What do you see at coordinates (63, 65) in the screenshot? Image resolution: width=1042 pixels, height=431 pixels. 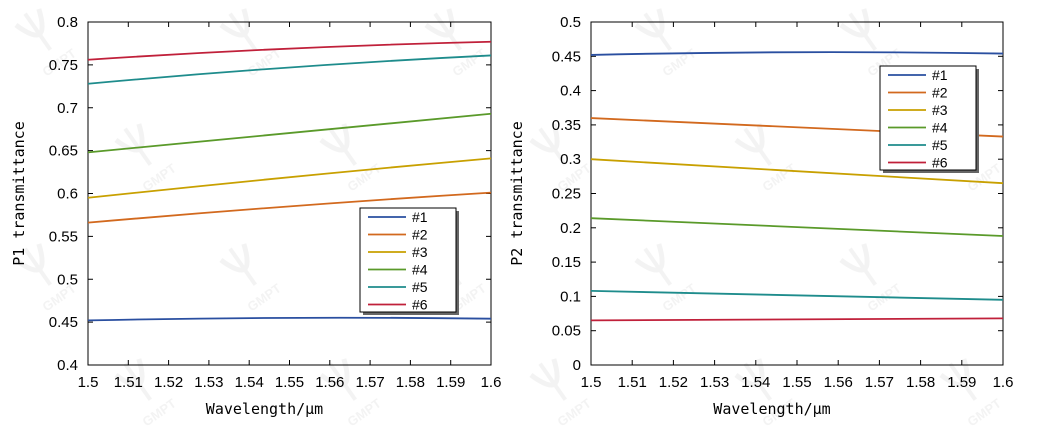 I see `y-tick-label: 0.75` at bounding box center [63, 65].